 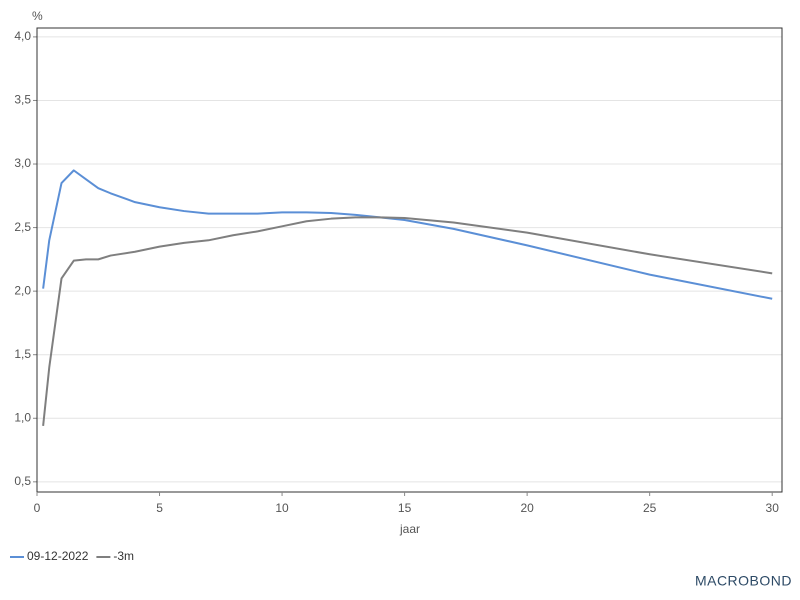 I want to click on x-tick-label: 0, so click(x=37, y=508).